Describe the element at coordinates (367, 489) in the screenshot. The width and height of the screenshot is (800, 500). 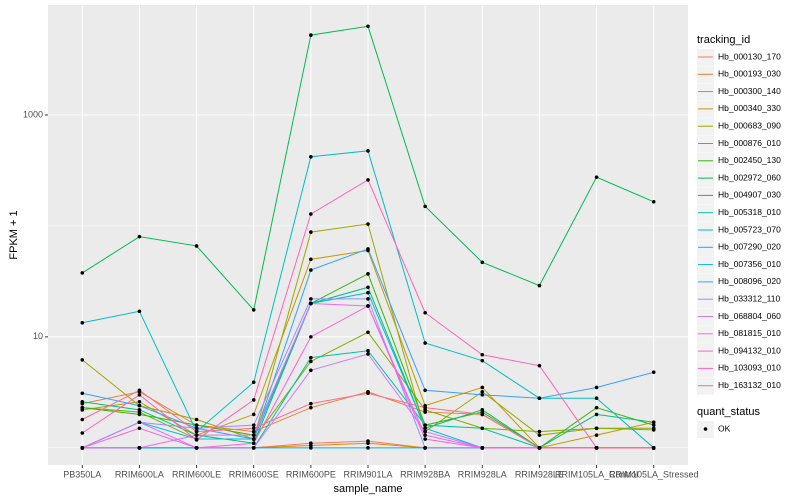
I see `x-axis-label: sample_name` at that location.